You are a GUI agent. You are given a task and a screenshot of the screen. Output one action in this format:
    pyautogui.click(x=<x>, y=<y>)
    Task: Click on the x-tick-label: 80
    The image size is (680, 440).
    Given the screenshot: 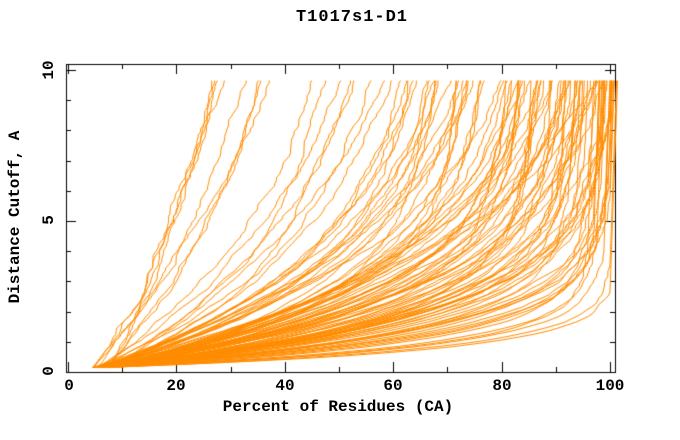 What is the action you would take?
    pyautogui.click(x=502, y=386)
    